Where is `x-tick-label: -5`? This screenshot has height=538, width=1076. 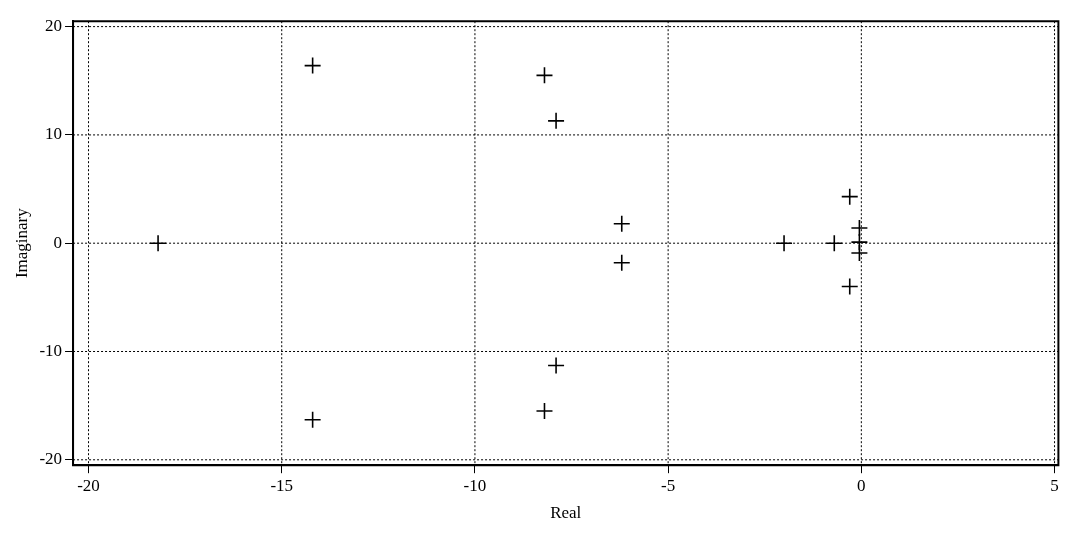
x-tick-label: -5 is located at coordinates (668, 485).